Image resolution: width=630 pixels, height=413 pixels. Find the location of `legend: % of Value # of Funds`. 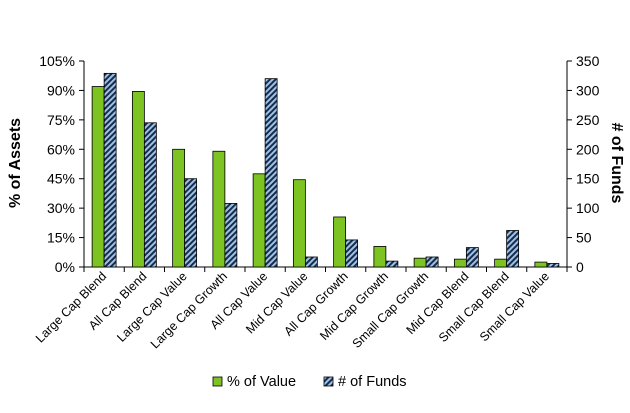

legend: % of Value # of Funds is located at coordinates (309, 382).